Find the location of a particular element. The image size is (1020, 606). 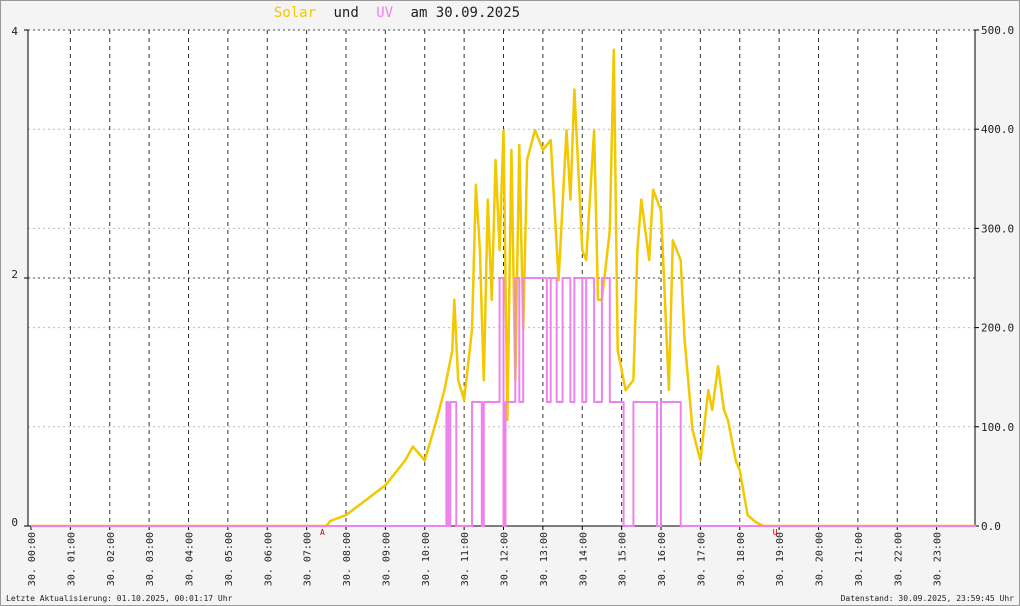

x-tick-label: 30. 11:00 is located at coordinates (465, 559).